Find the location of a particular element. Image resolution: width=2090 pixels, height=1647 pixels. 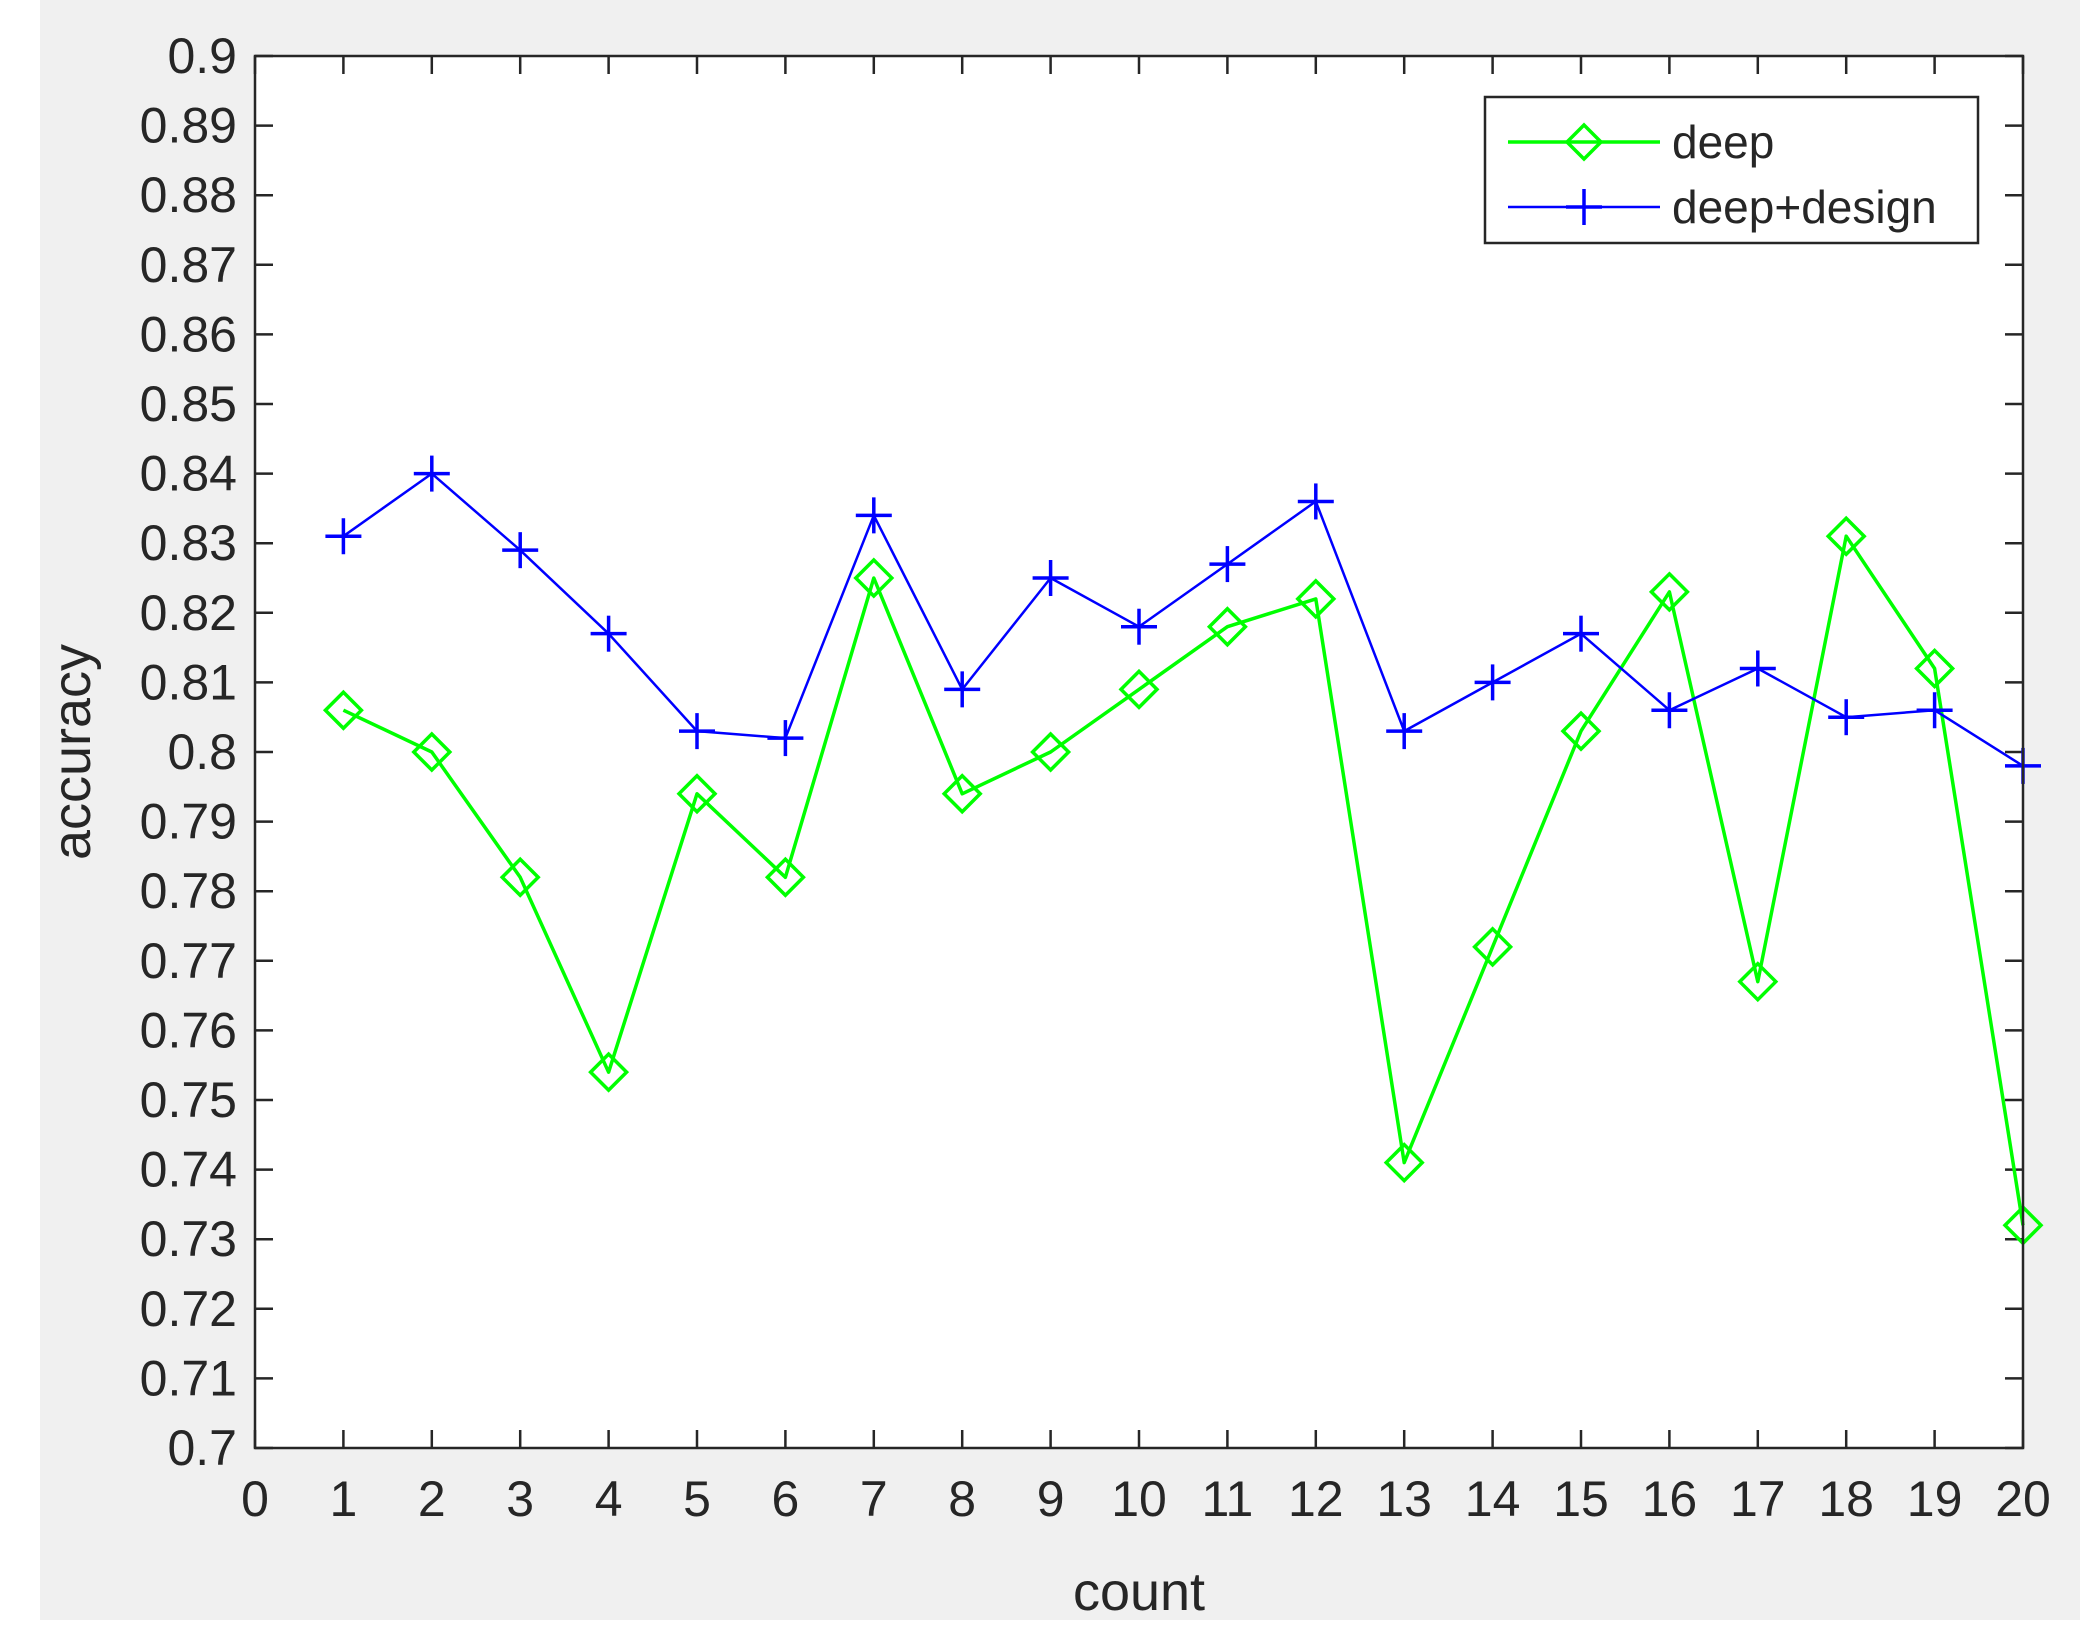

y-tick-label: 0.78 is located at coordinates (188, 891).